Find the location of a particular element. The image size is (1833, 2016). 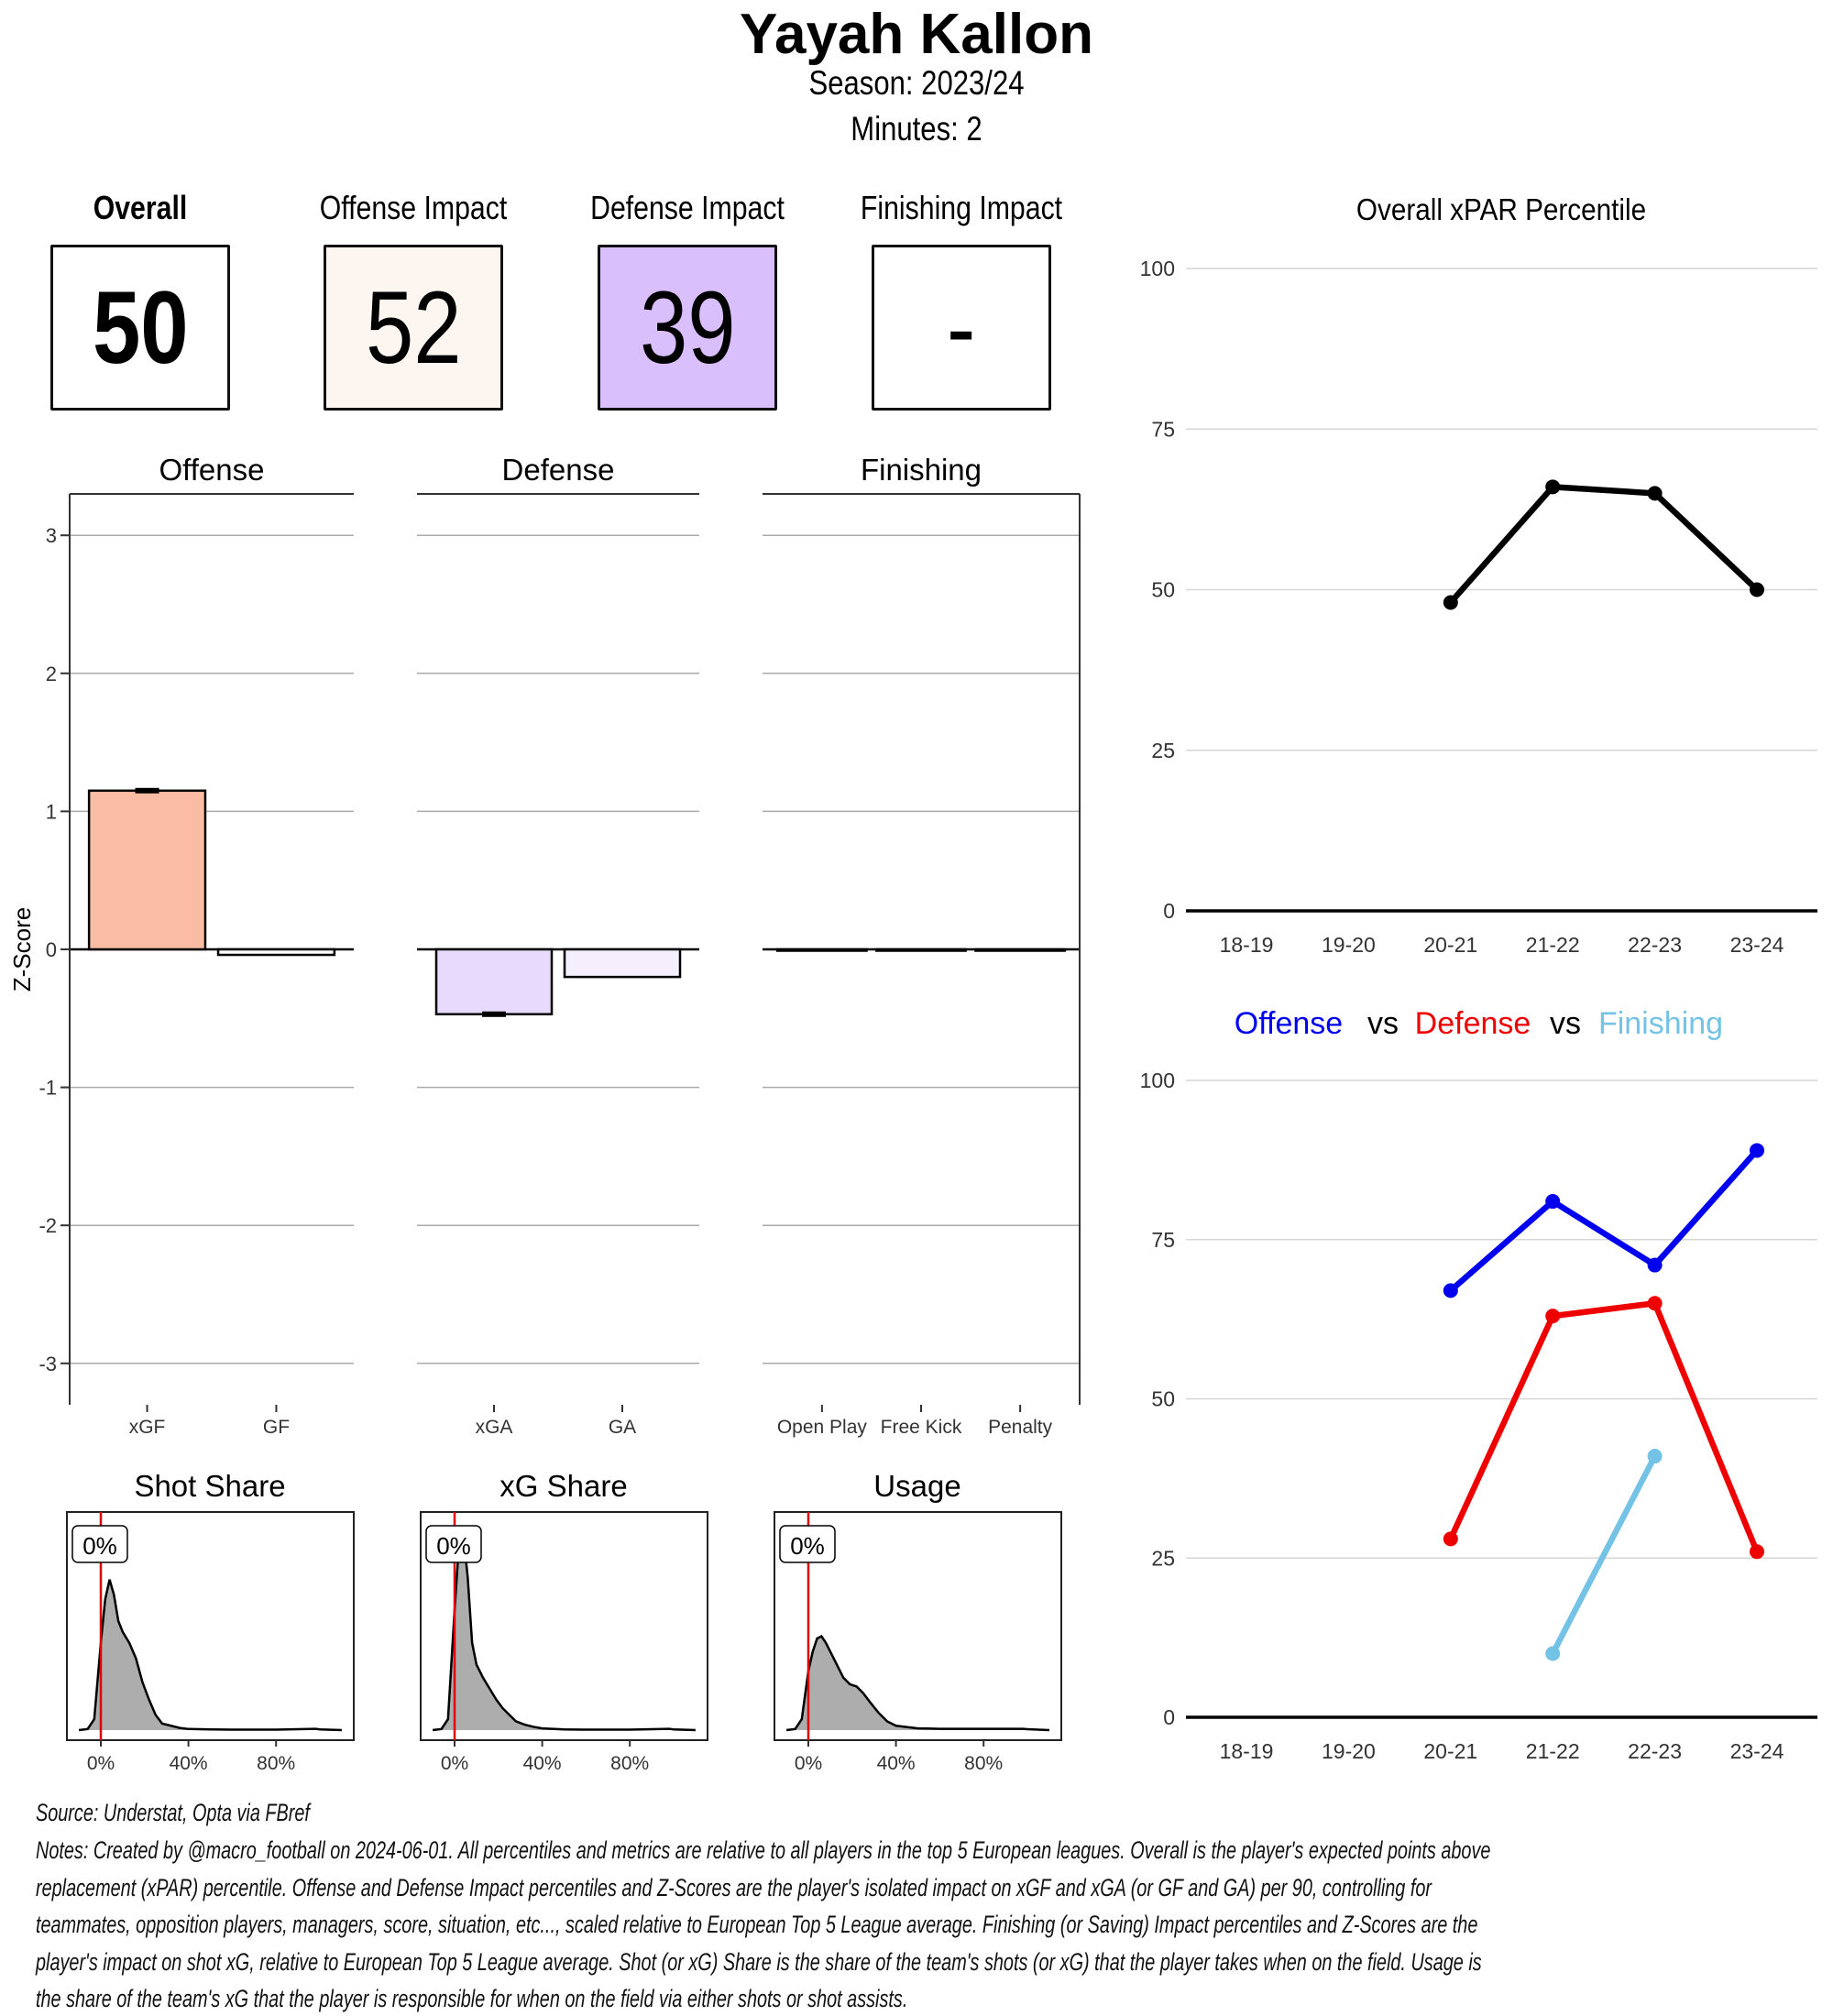

score-box-label: Offense Impact is located at coordinates (413, 208).